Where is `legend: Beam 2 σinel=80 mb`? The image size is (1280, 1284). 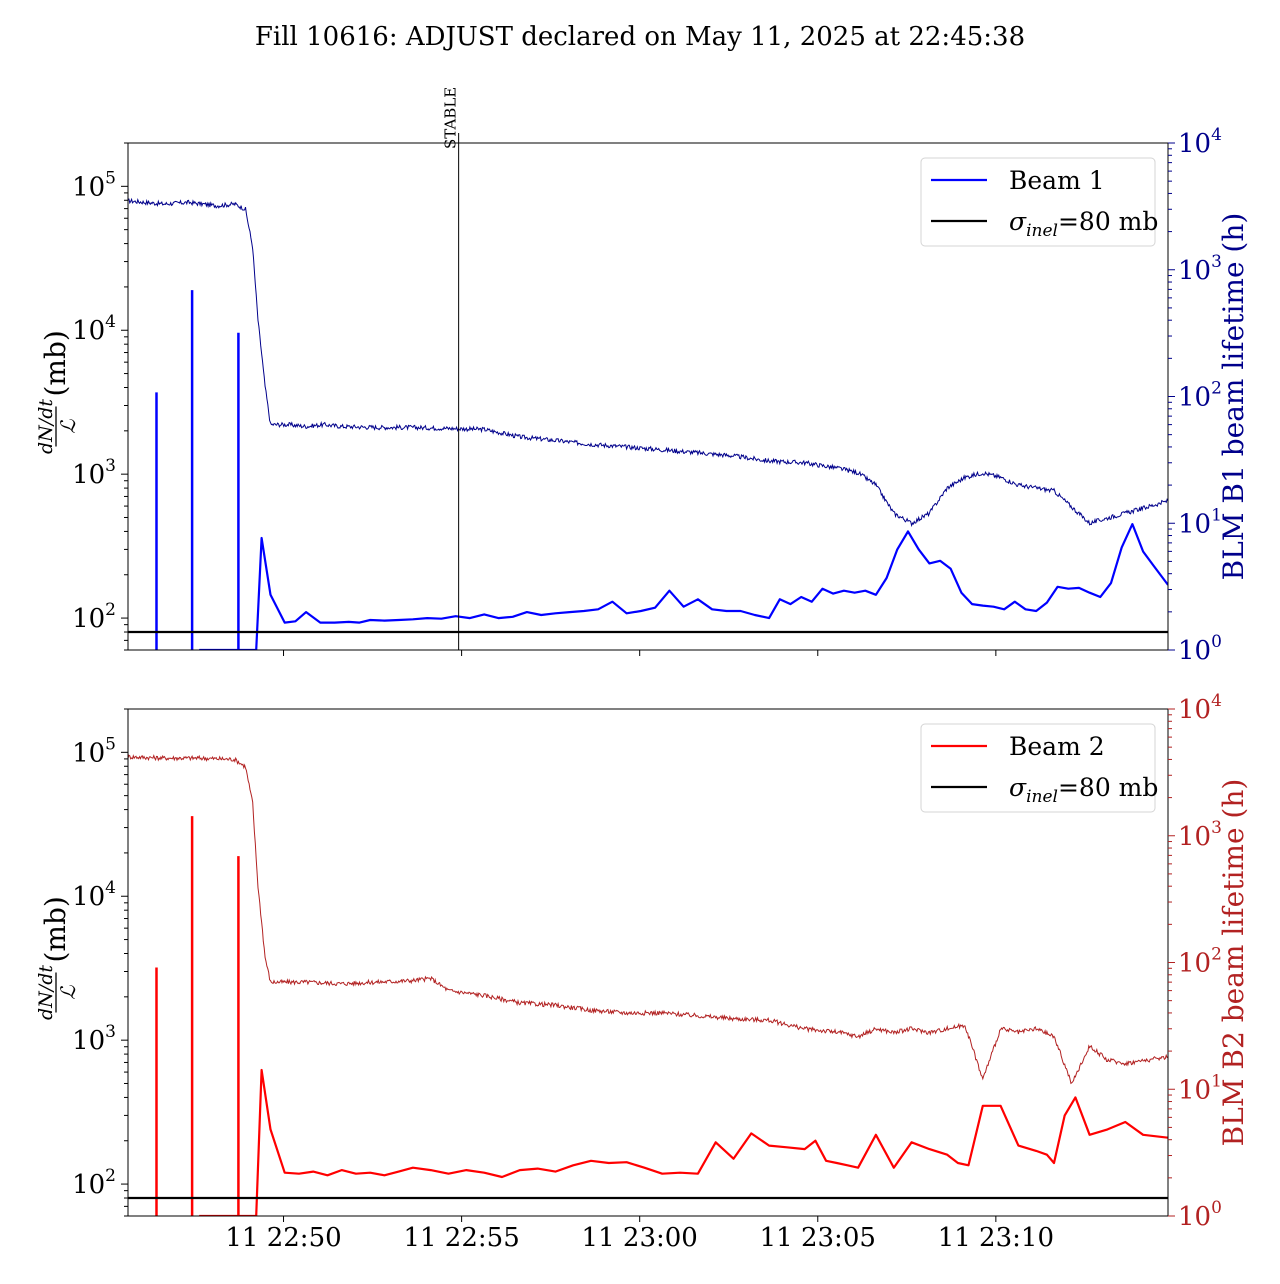
legend: Beam 2 σinel=80 mb is located at coordinates (1039, 768).